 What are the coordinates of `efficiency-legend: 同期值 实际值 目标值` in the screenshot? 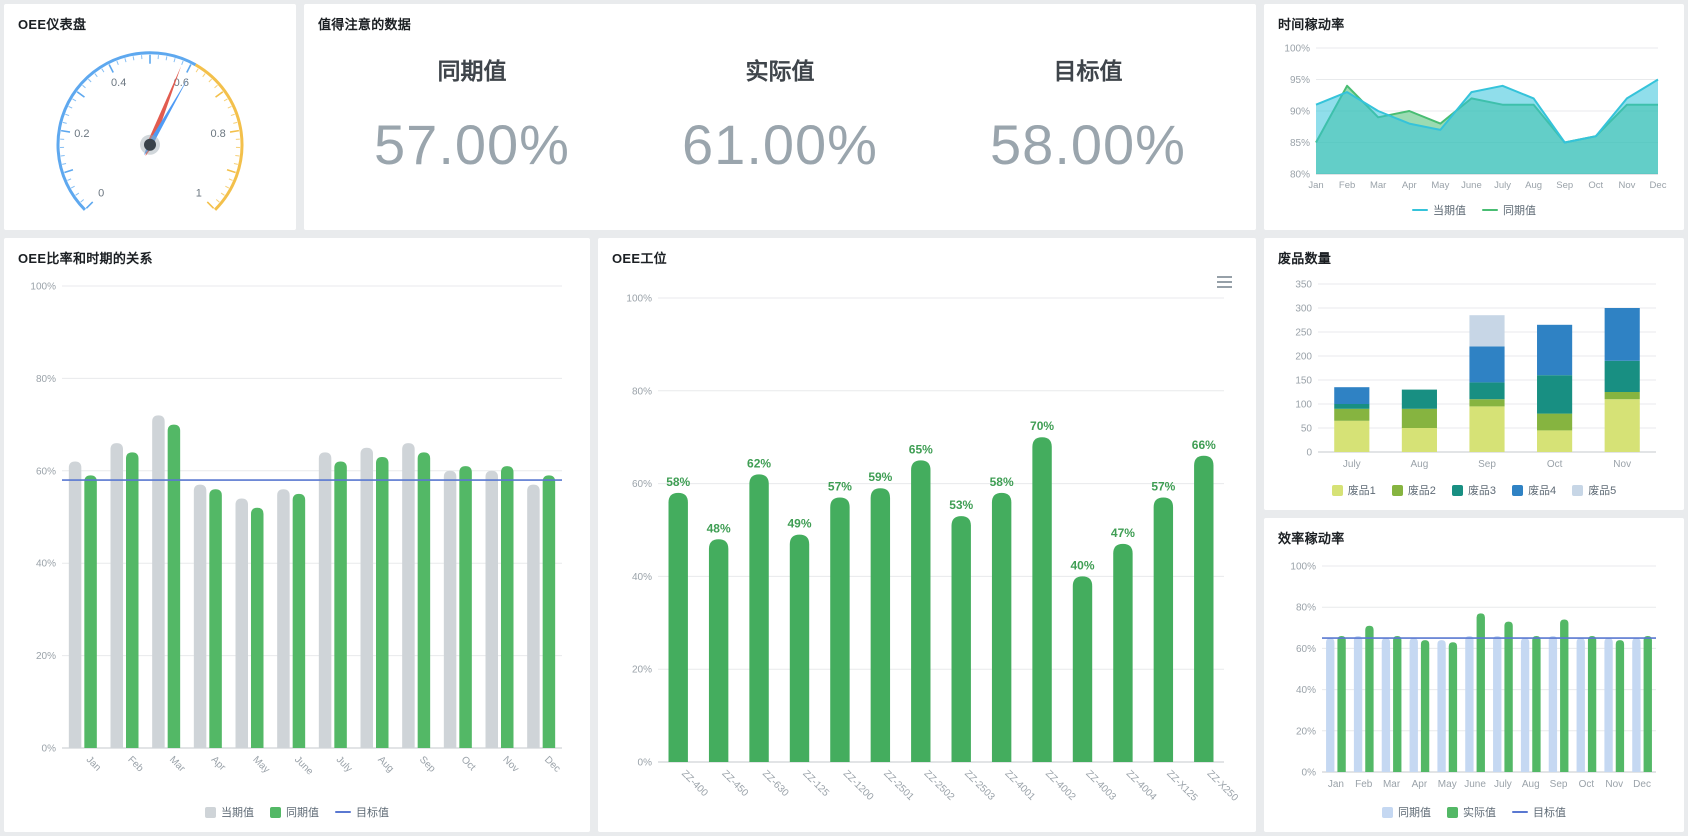 It's located at (1474, 812).